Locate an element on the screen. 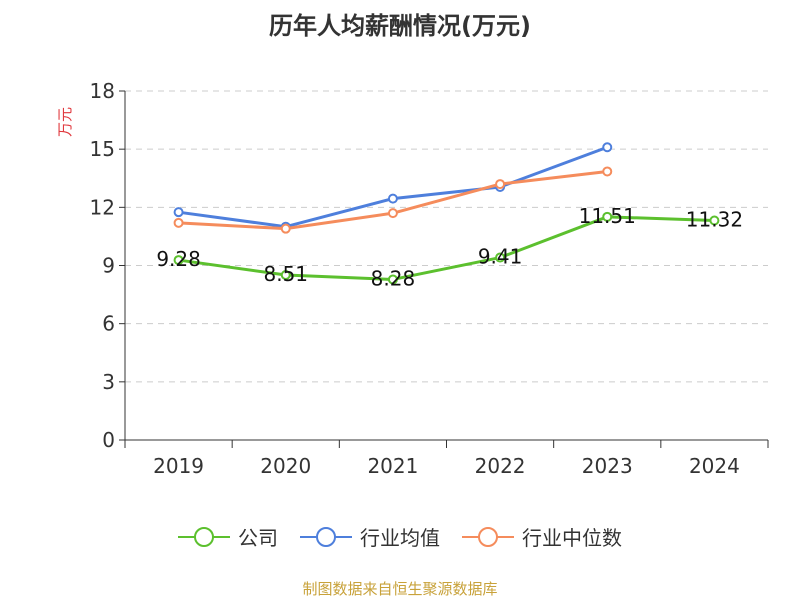  data-label: 9.28 is located at coordinates (178, 259).